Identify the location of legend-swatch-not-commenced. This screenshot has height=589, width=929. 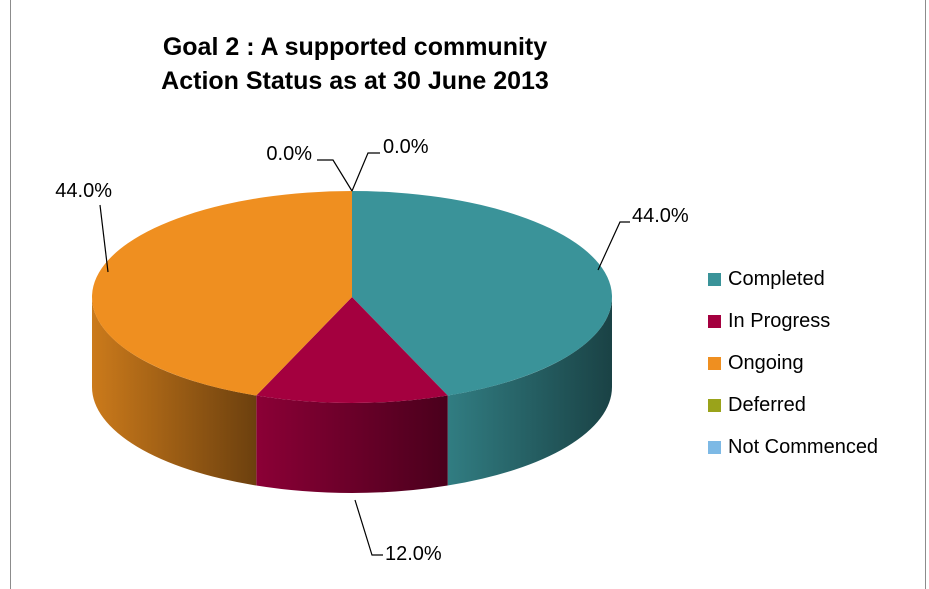
(714, 447).